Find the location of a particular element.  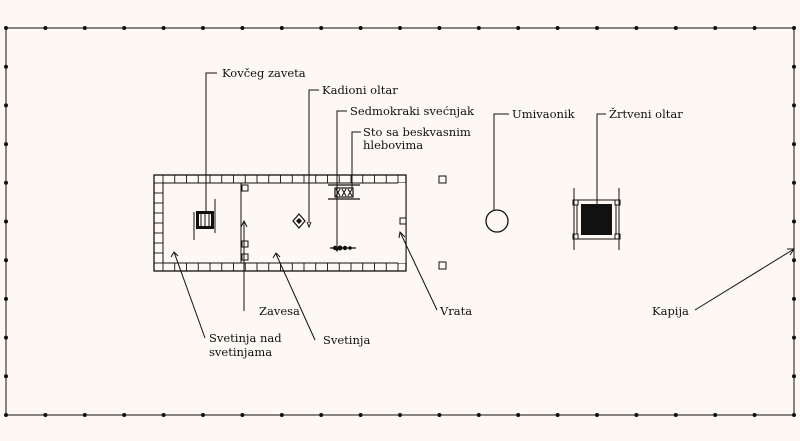

label-burnt-altar: Žrtveni oltar is located at coordinates (646, 114).